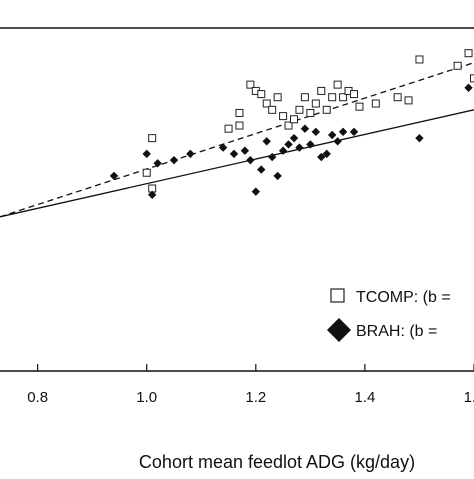 This screenshot has width=474, height=479. Describe the element at coordinates (146, 397) in the screenshot. I see `x-tick-label: 1.0` at that location.